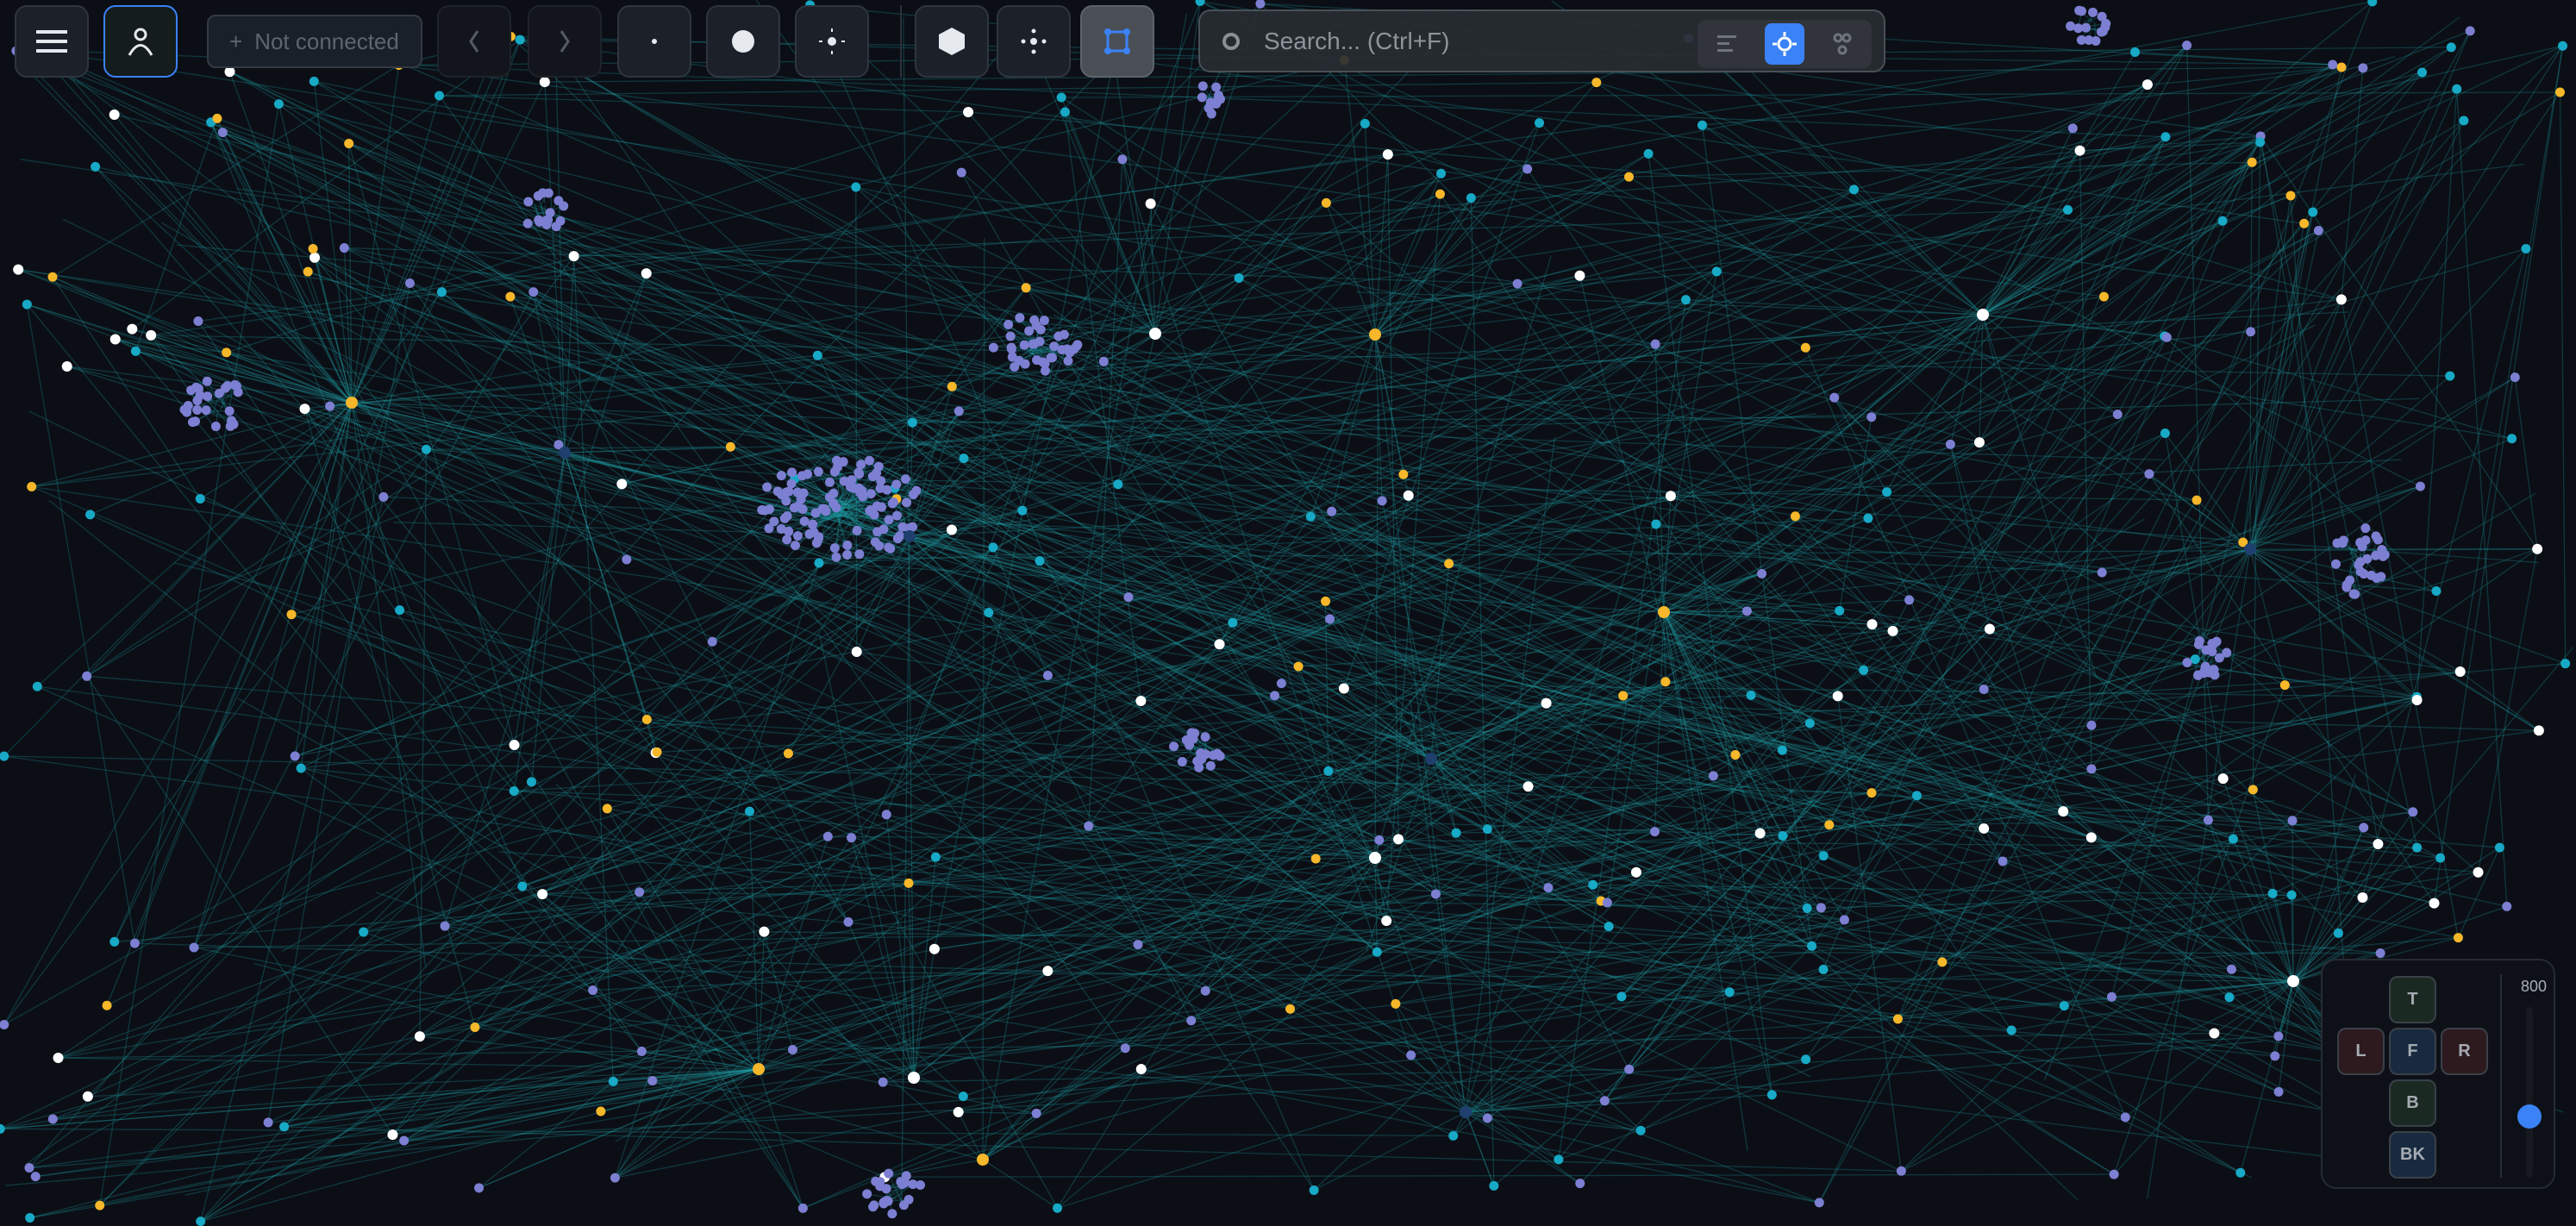 The image size is (2576, 1226). Describe the element at coordinates (654, 41) in the screenshot. I see `node-size-small-button` at that location.